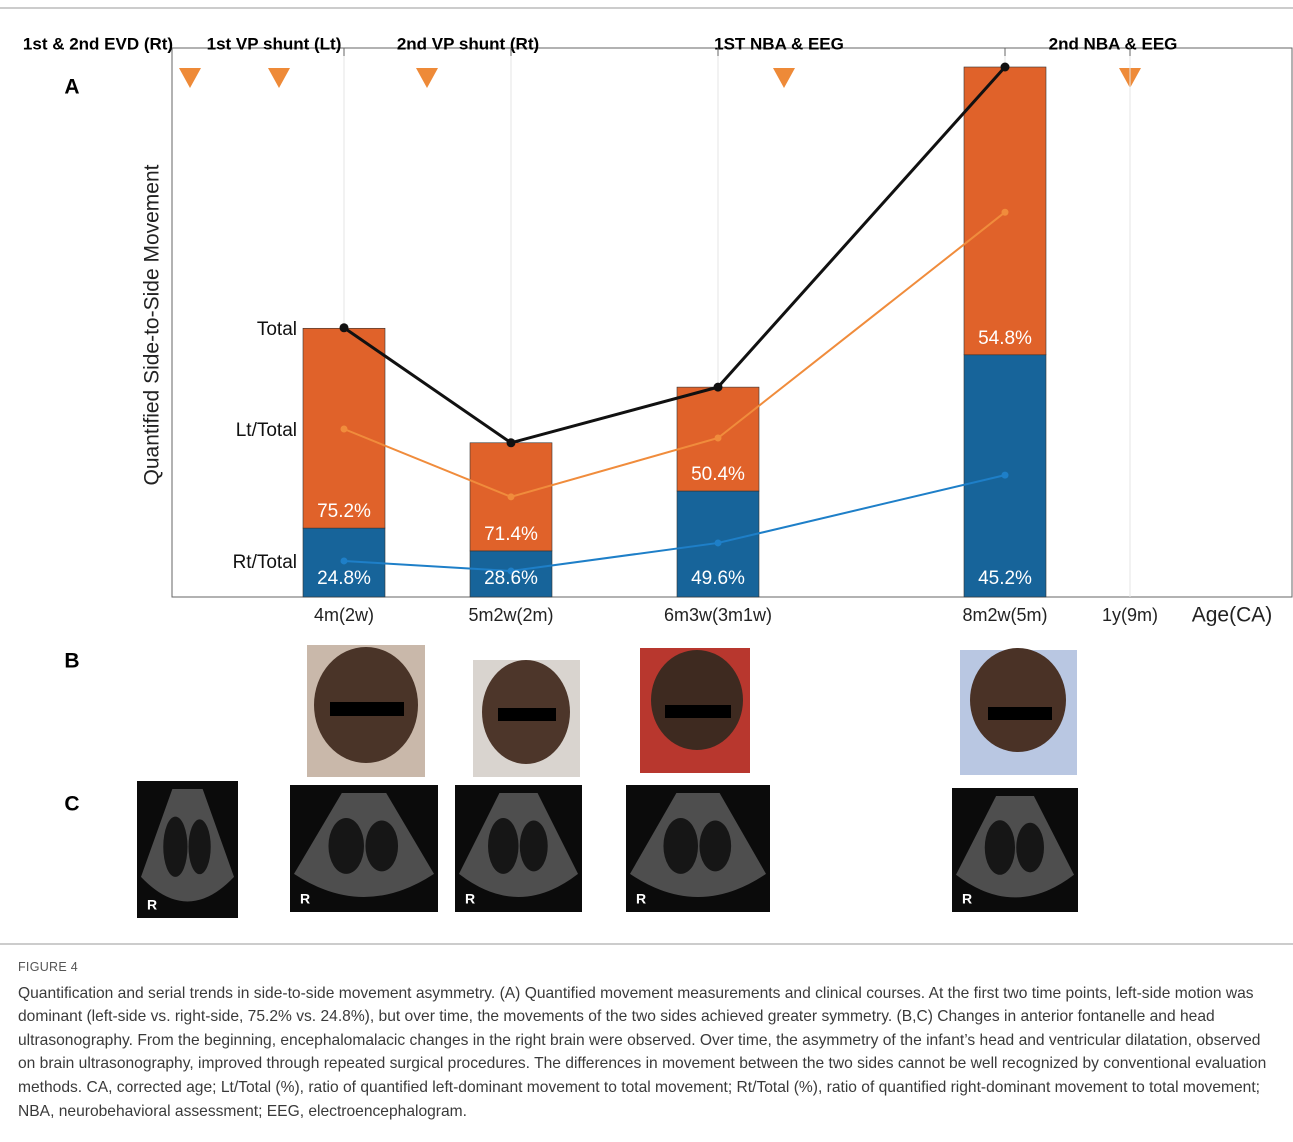 The width and height of the screenshot is (1293, 1142). I want to click on panel-label: C, so click(71, 804).